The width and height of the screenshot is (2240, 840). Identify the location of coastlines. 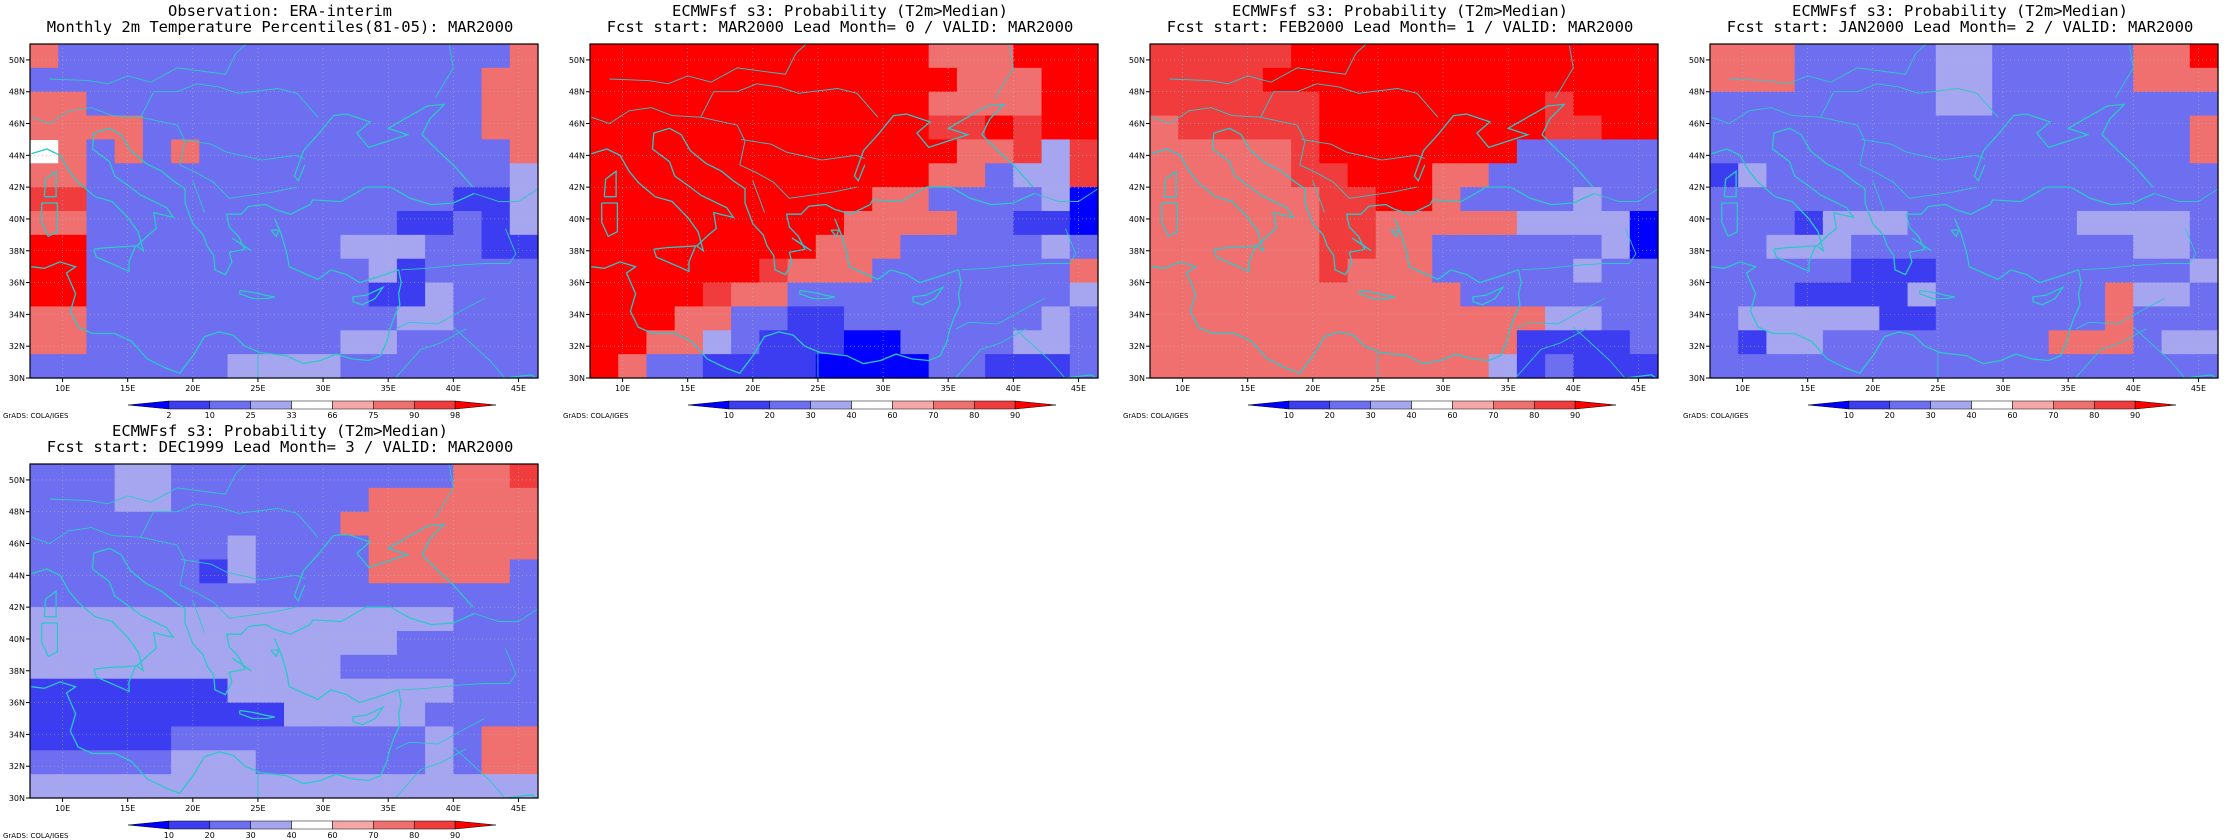
(1964, 240).